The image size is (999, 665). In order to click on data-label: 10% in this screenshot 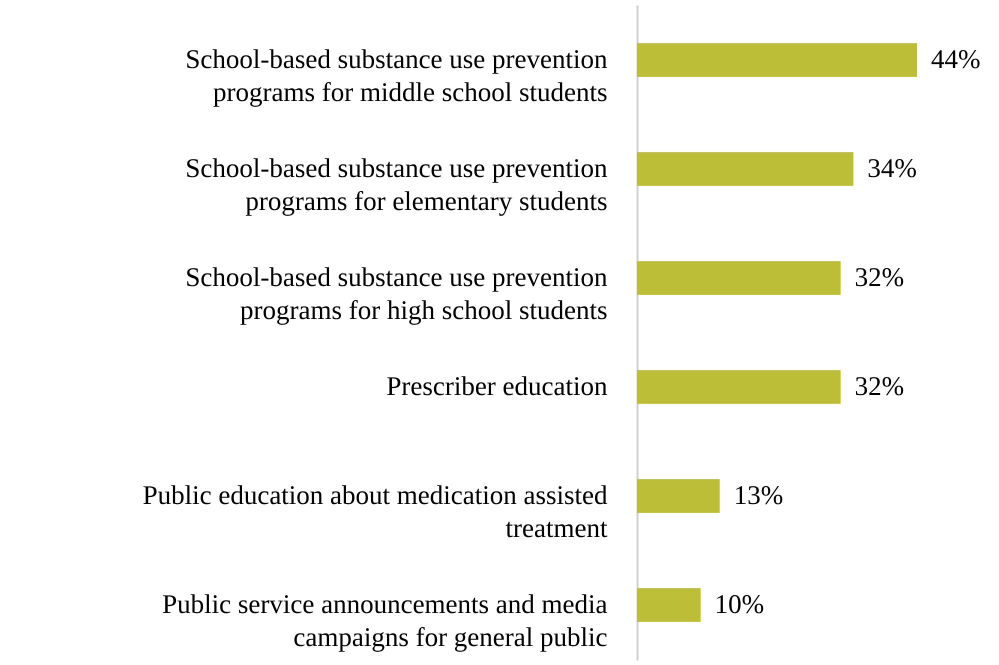, I will do `click(739, 603)`.